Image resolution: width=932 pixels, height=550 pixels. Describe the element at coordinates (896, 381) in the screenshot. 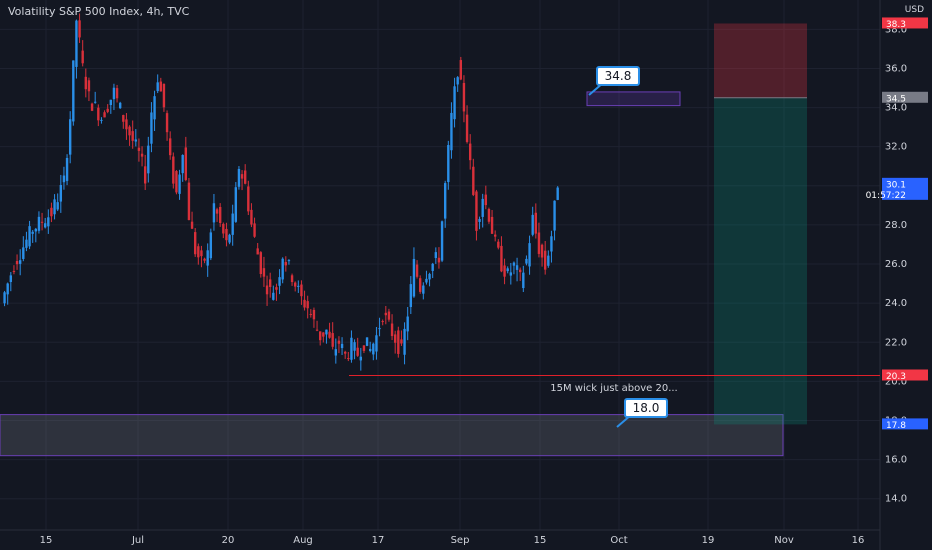

I see `y-tick-label: 20.0` at that location.